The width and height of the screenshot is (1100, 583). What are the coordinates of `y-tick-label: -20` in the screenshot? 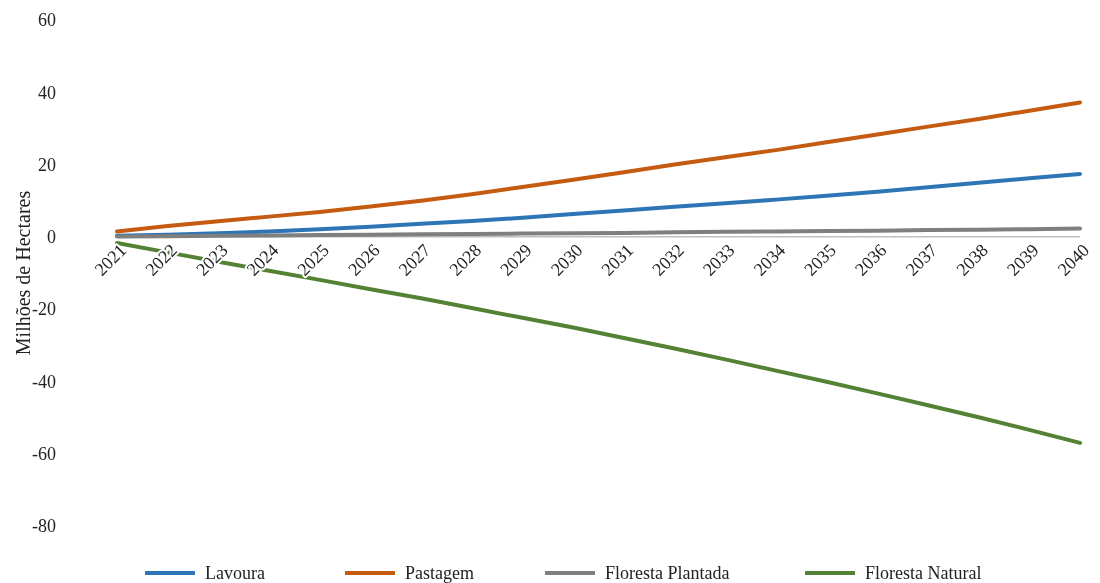 It's located at (44, 309).